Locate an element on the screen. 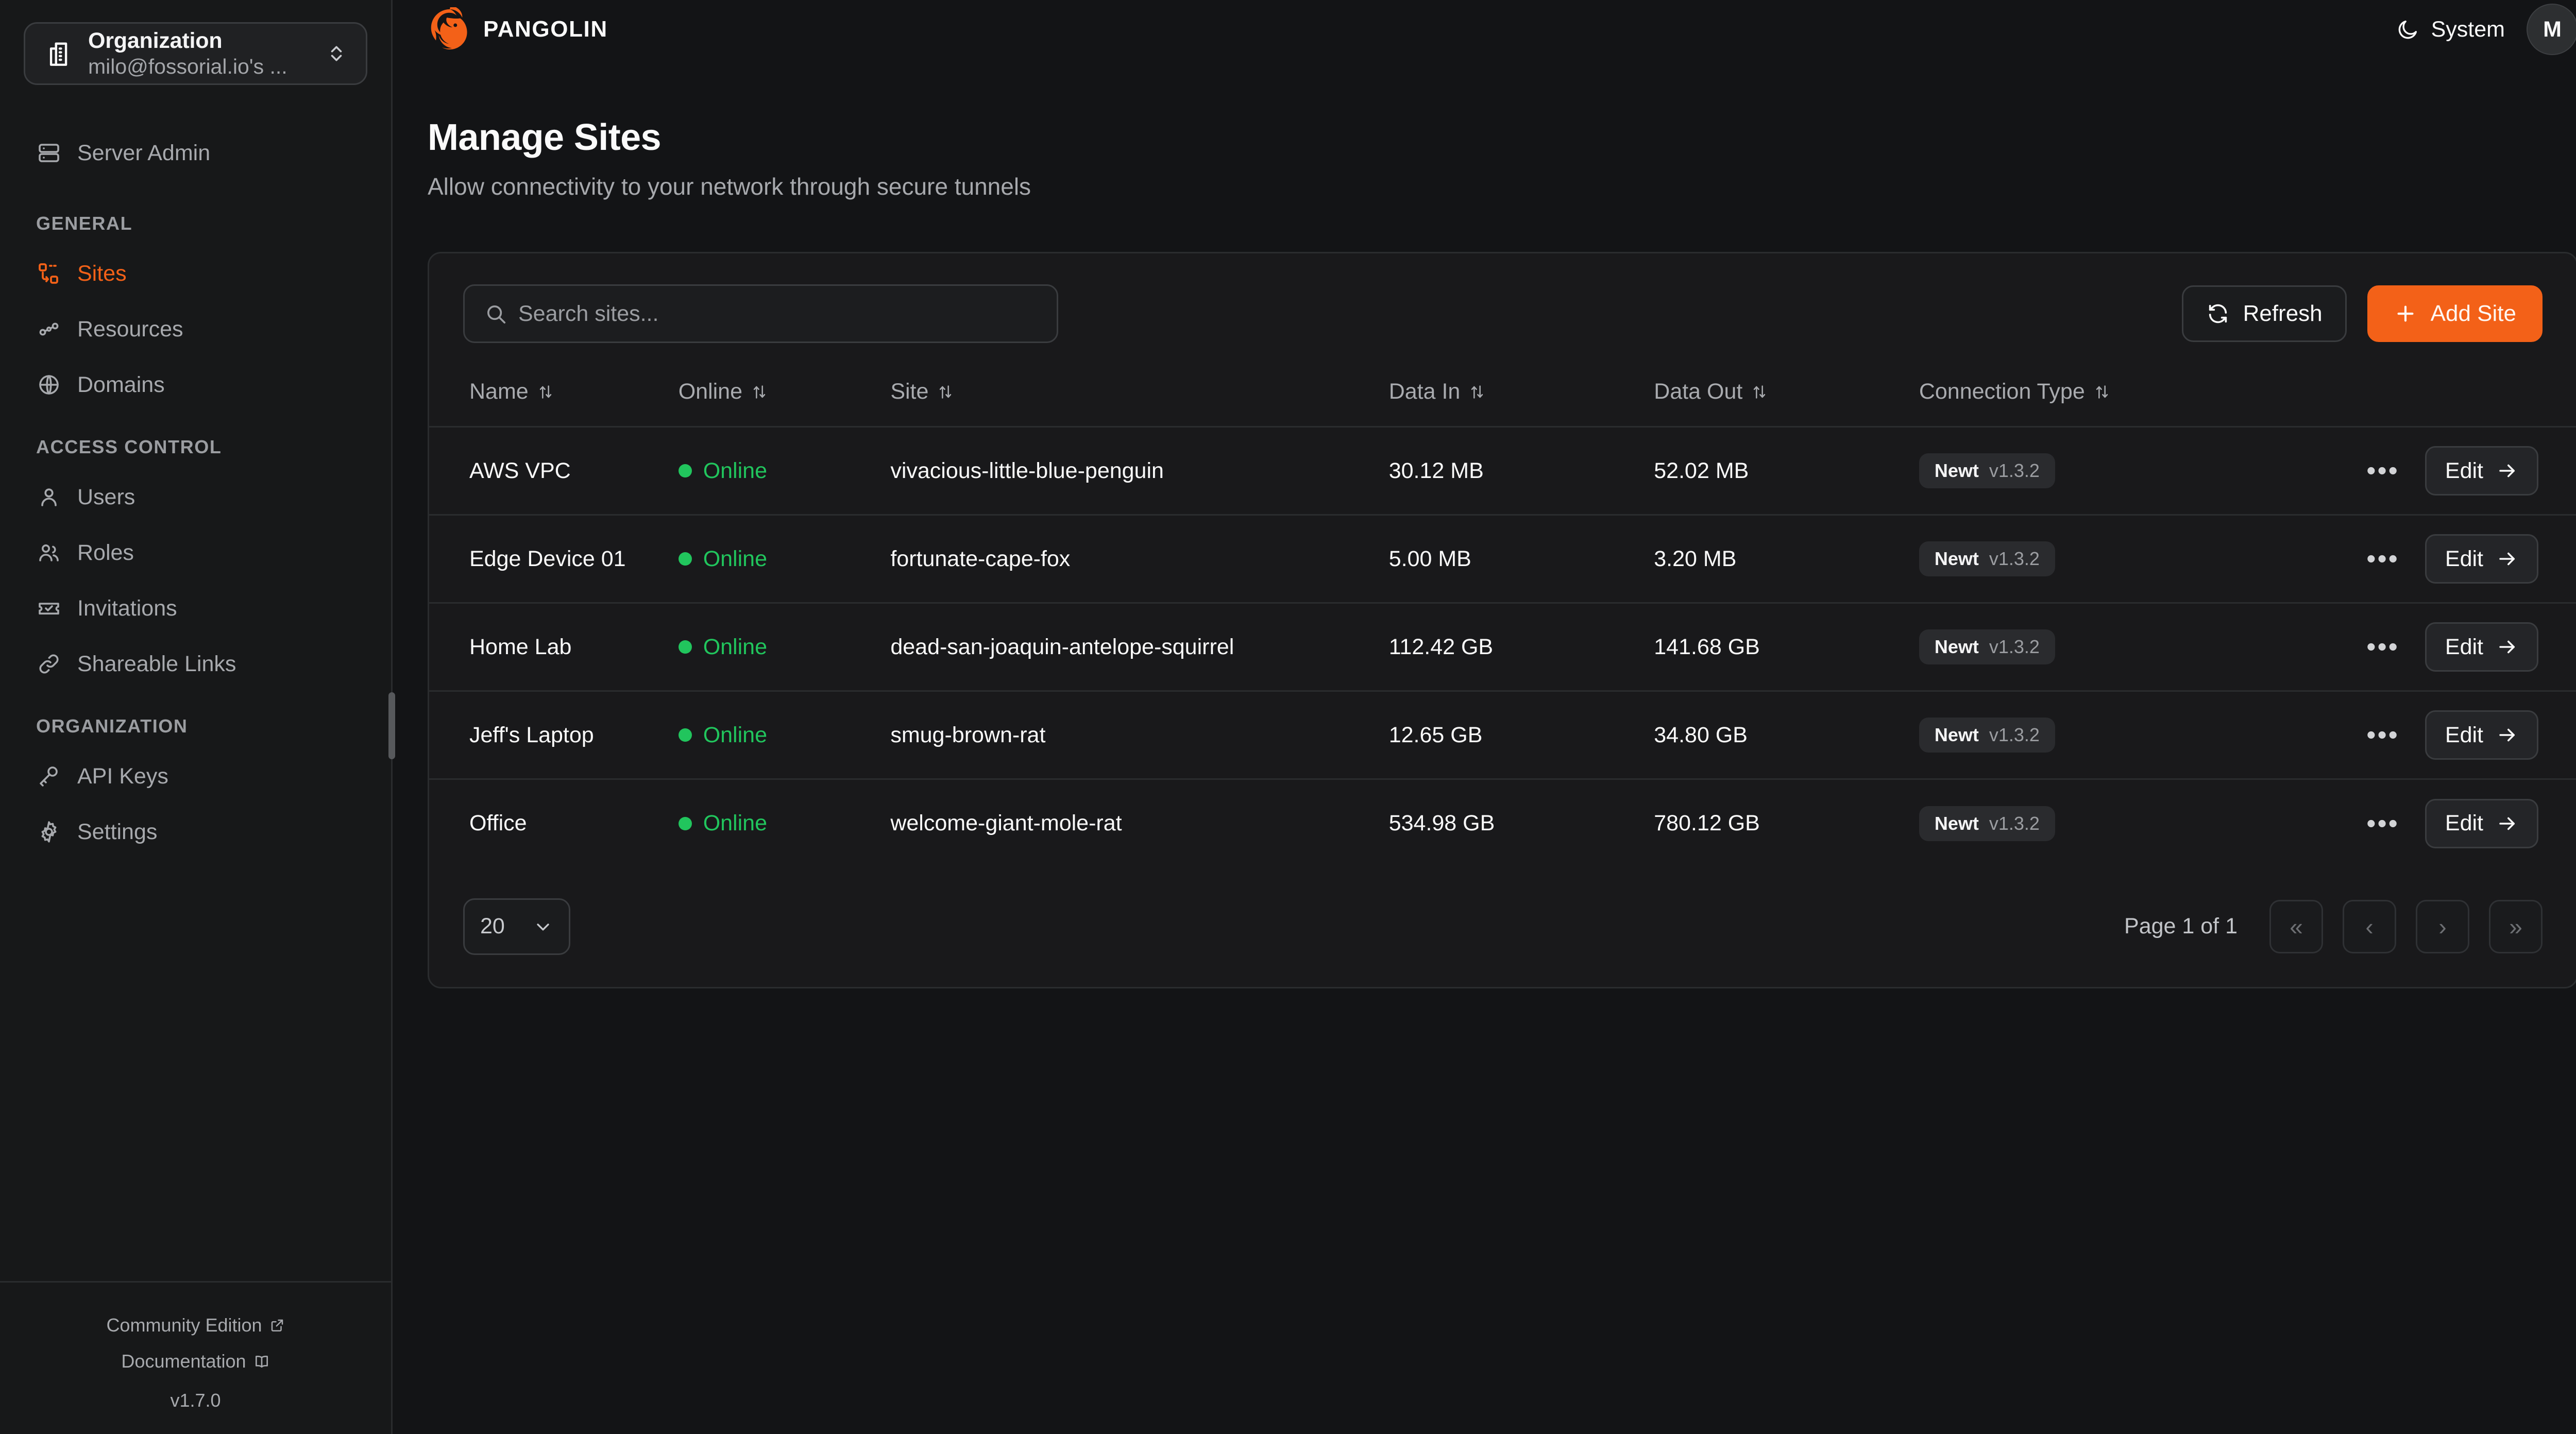 Image resolution: width=2576 pixels, height=1434 pixels. organization-title: Organization is located at coordinates (155, 41).